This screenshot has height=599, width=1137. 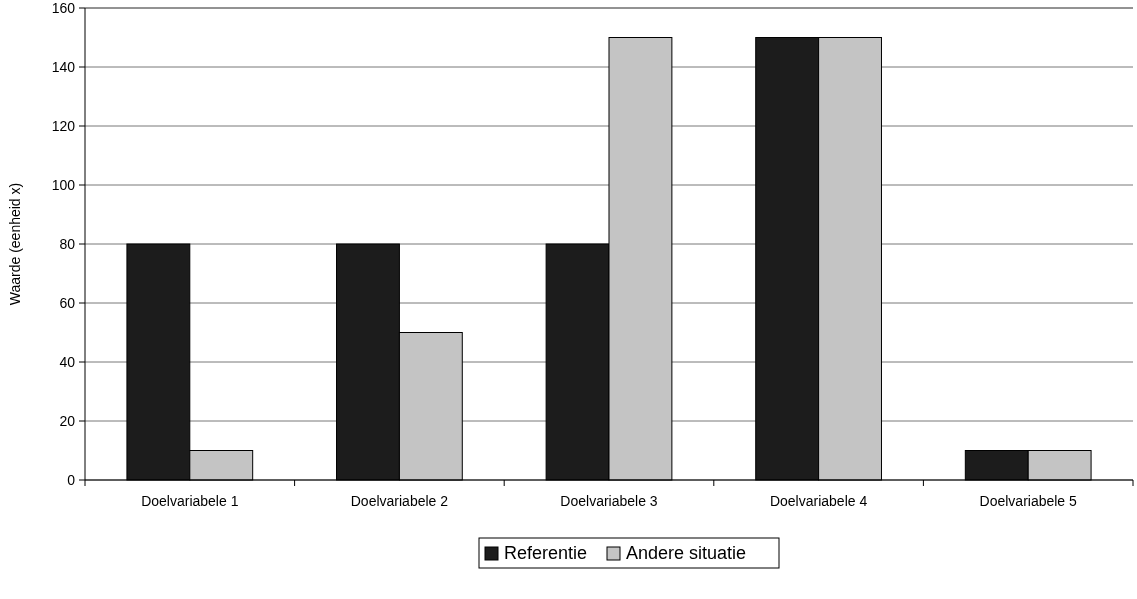 I want to click on legend-label: Referentie, so click(x=546, y=553).